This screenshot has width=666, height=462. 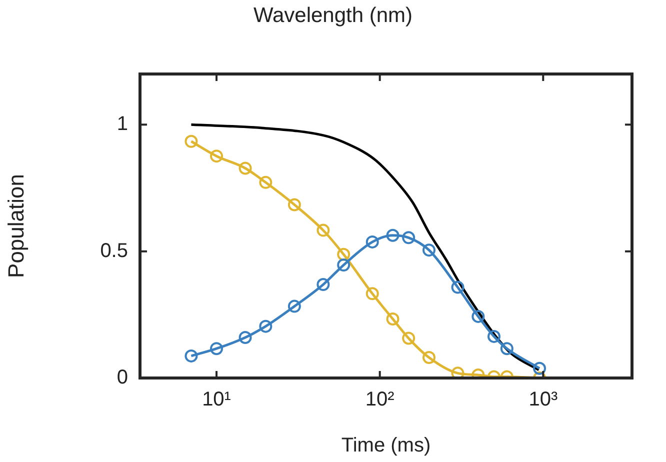 What do you see at coordinates (333, 16) in the screenshot?
I see `text: Wavelength (nm)` at bounding box center [333, 16].